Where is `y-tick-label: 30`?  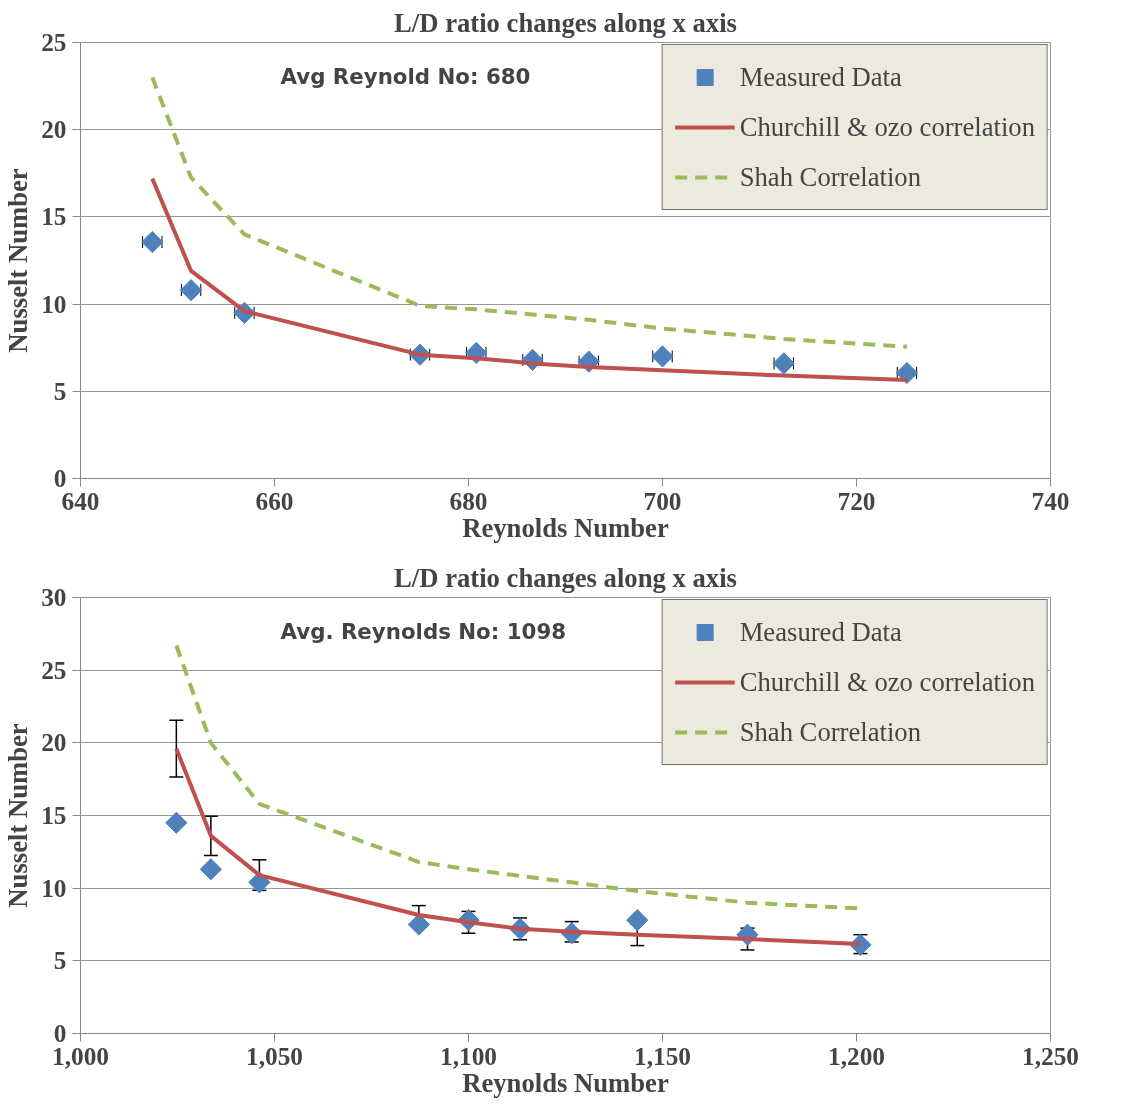
y-tick-label: 30 is located at coordinates (54, 597).